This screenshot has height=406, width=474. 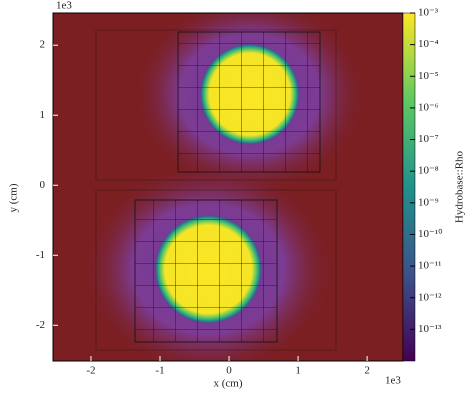 What do you see at coordinates (367, 371) in the screenshot?
I see `x-tick-label: 2` at bounding box center [367, 371].